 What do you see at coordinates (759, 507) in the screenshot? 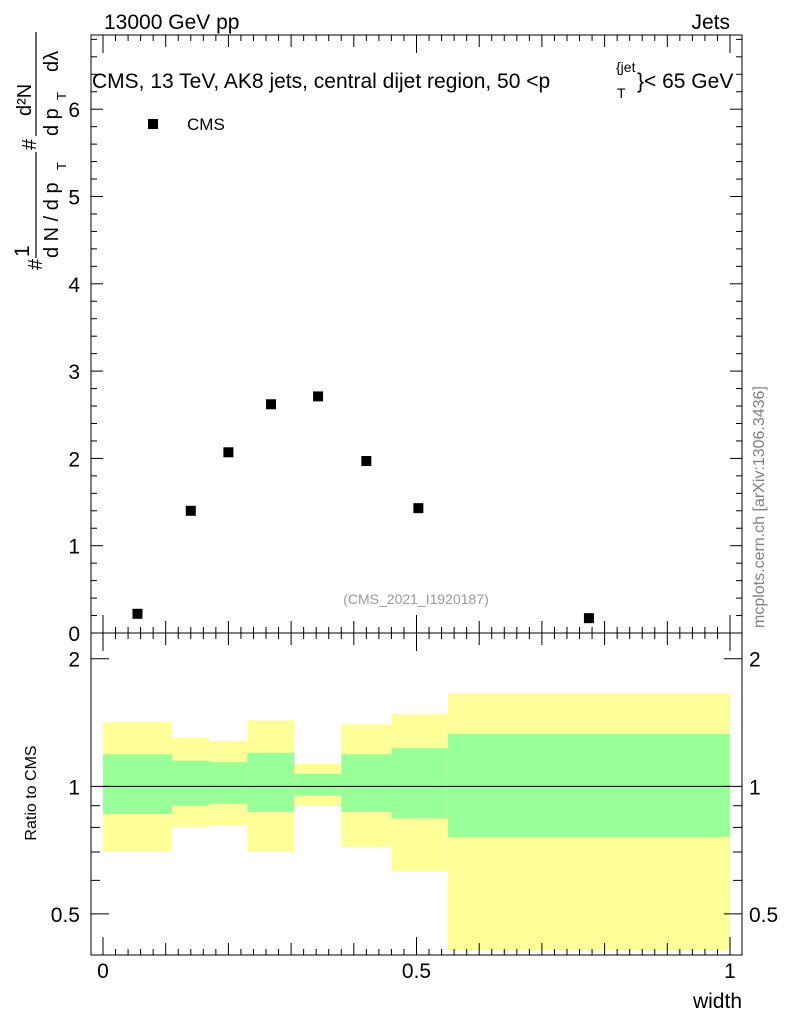
I see `watermark: mcplots.cern.ch [arXiv:1306.3436]` at bounding box center [759, 507].